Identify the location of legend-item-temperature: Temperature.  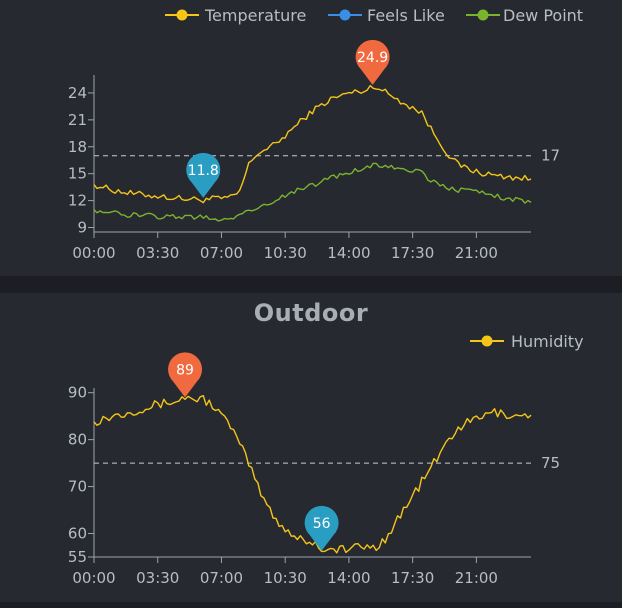
(235, 15).